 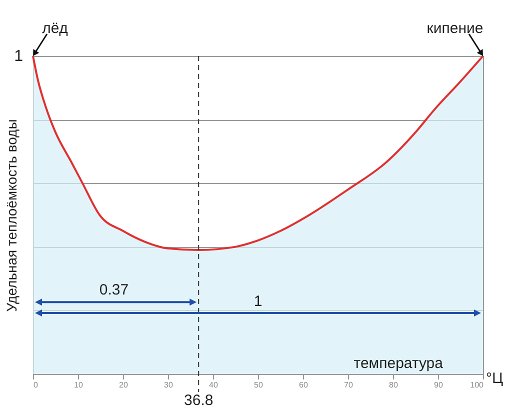 What do you see at coordinates (12, 215) in the screenshot?
I see `y-axis-title: Удельная теплоёмкость воды` at bounding box center [12, 215].